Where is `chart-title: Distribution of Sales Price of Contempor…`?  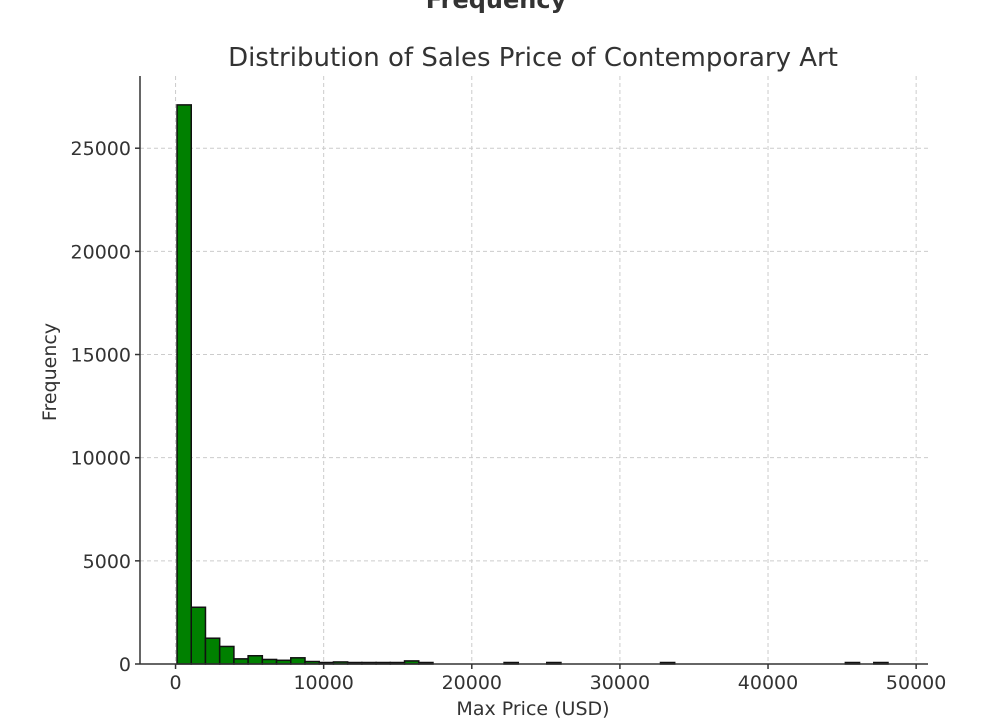 chart-title: Distribution of Sales Price of Contempor… is located at coordinates (533, 58).